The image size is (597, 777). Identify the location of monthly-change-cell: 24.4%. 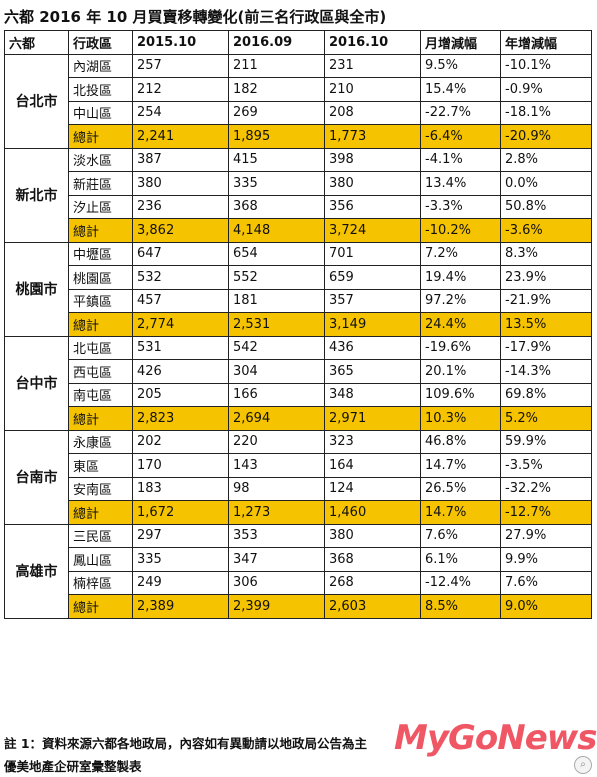
(460, 324).